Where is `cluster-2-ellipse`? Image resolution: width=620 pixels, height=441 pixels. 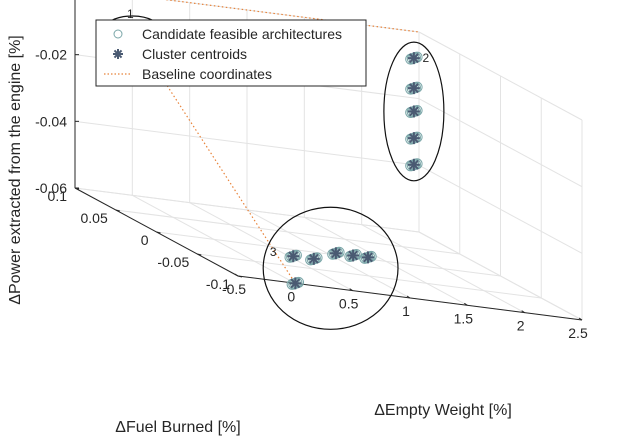
cluster-2-ellipse is located at coordinates (414, 111).